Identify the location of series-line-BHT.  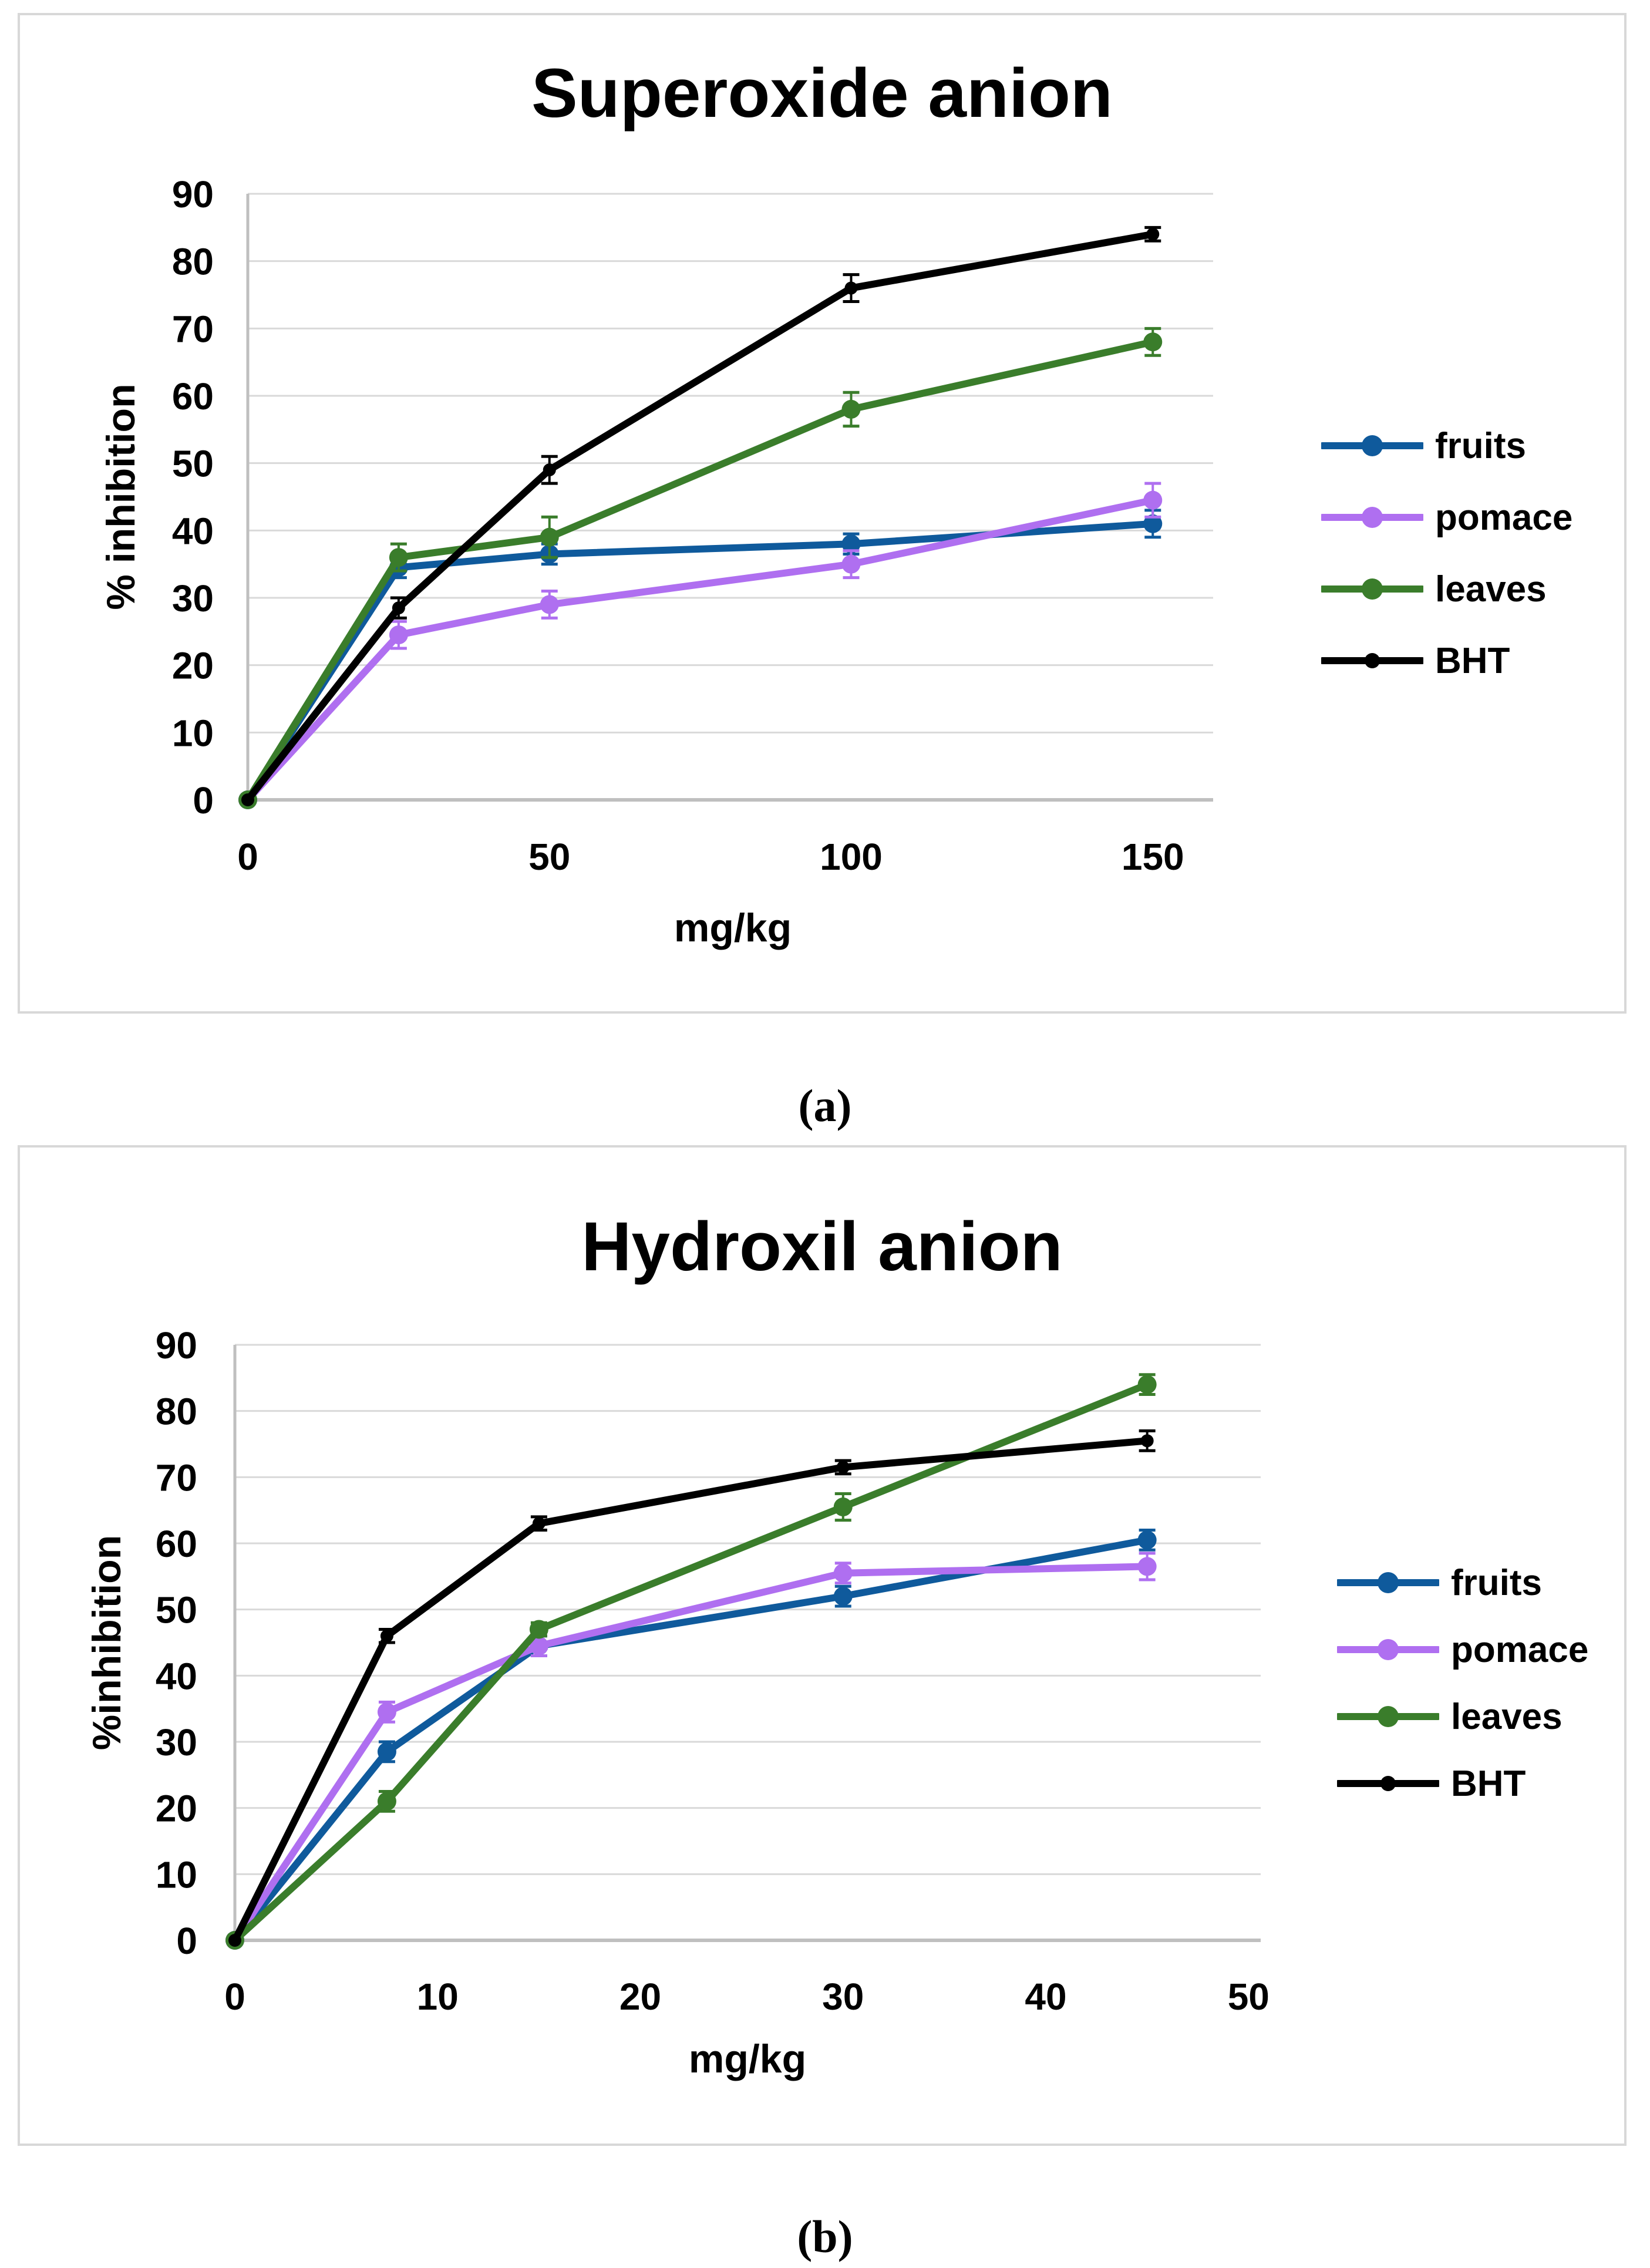
(700, 516).